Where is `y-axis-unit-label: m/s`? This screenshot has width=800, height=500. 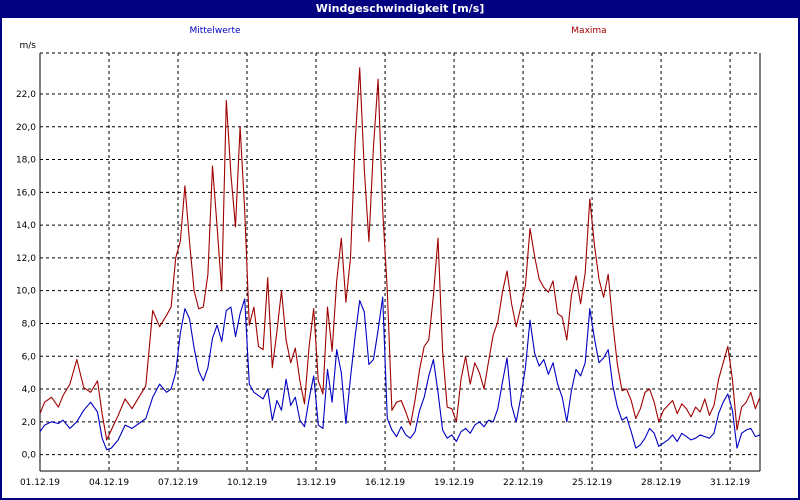
y-axis-unit-label: m/s is located at coordinates (28, 46).